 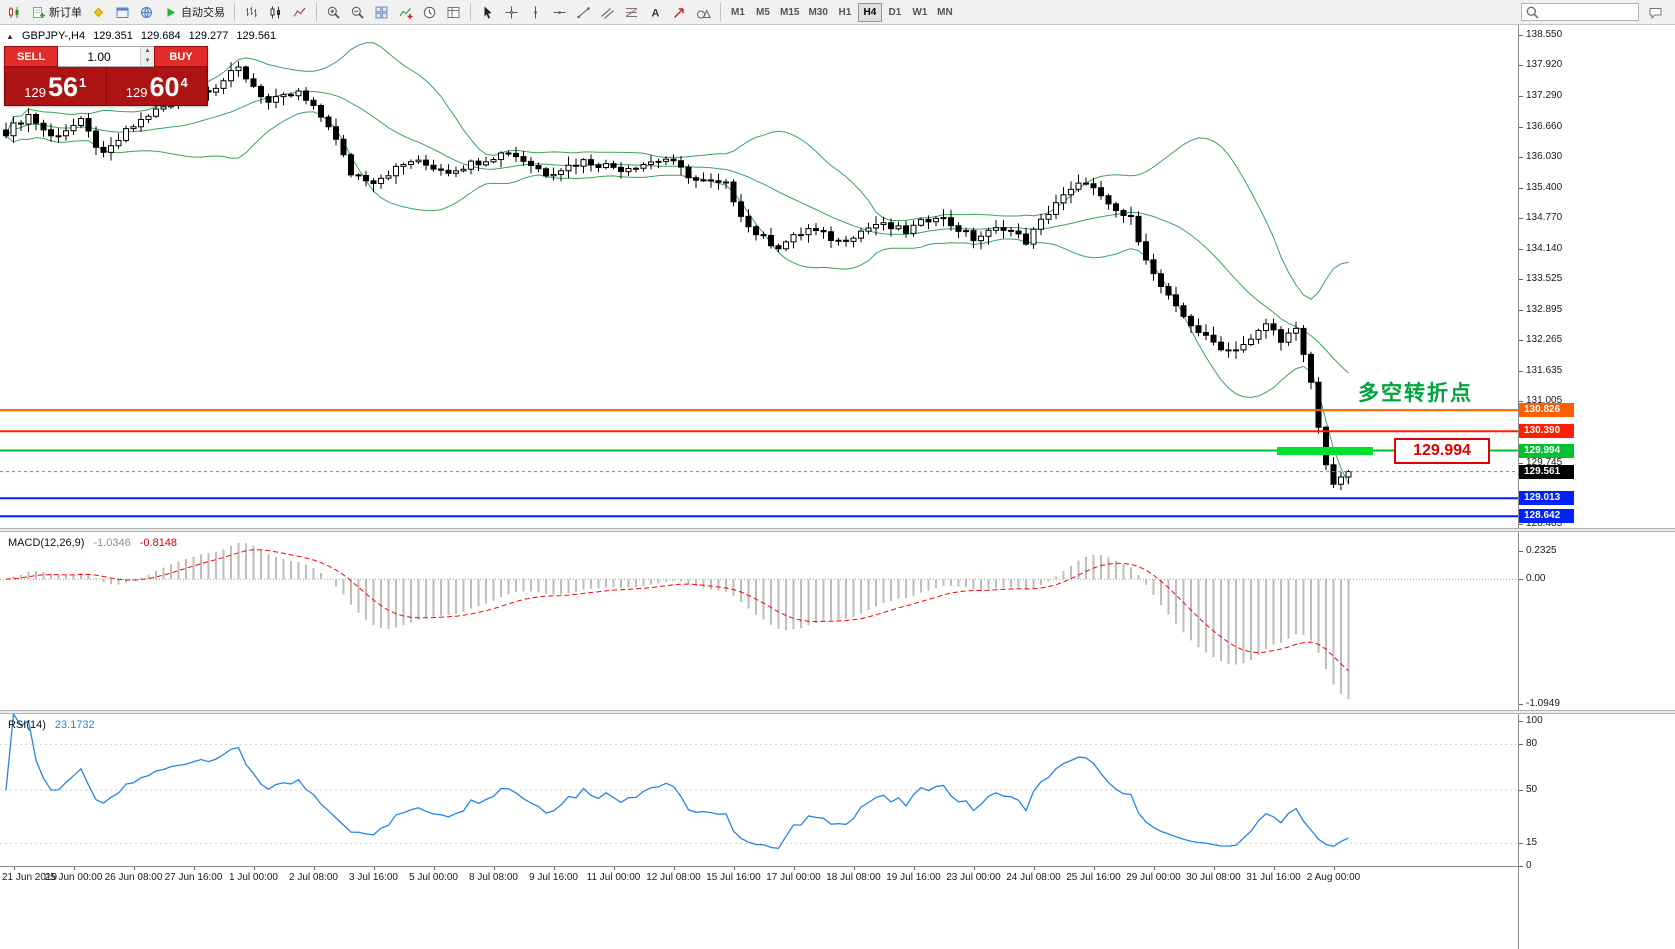 What do you see at coordinates (1544, 156) in the screenshot?
I see `price-scale-label: 136.030` at bounding box center [1544, 156].